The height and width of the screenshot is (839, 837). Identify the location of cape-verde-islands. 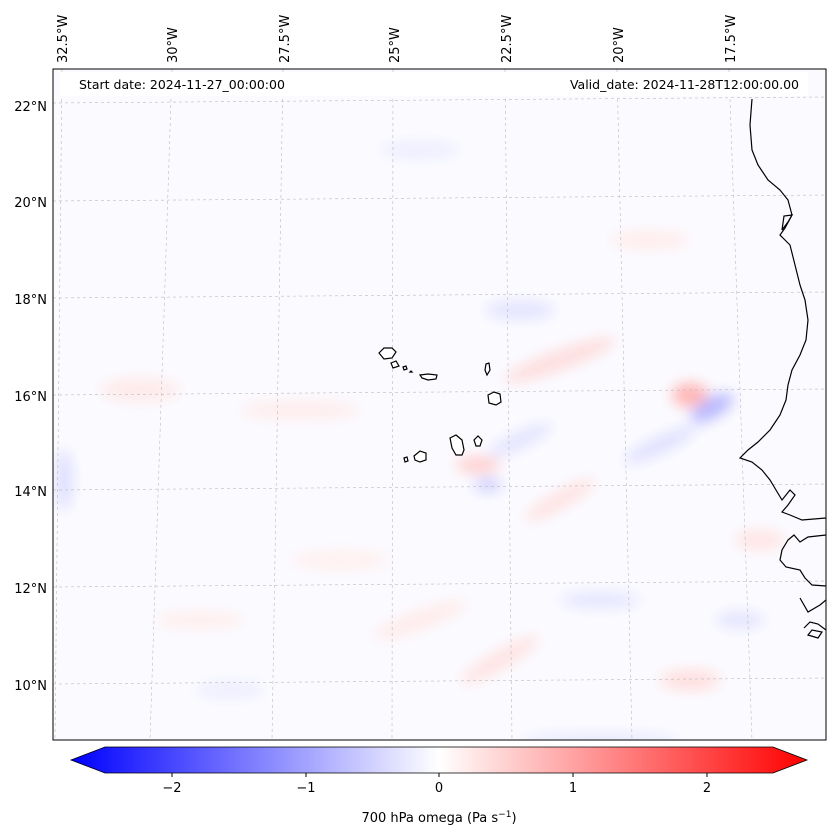
(440, 405).